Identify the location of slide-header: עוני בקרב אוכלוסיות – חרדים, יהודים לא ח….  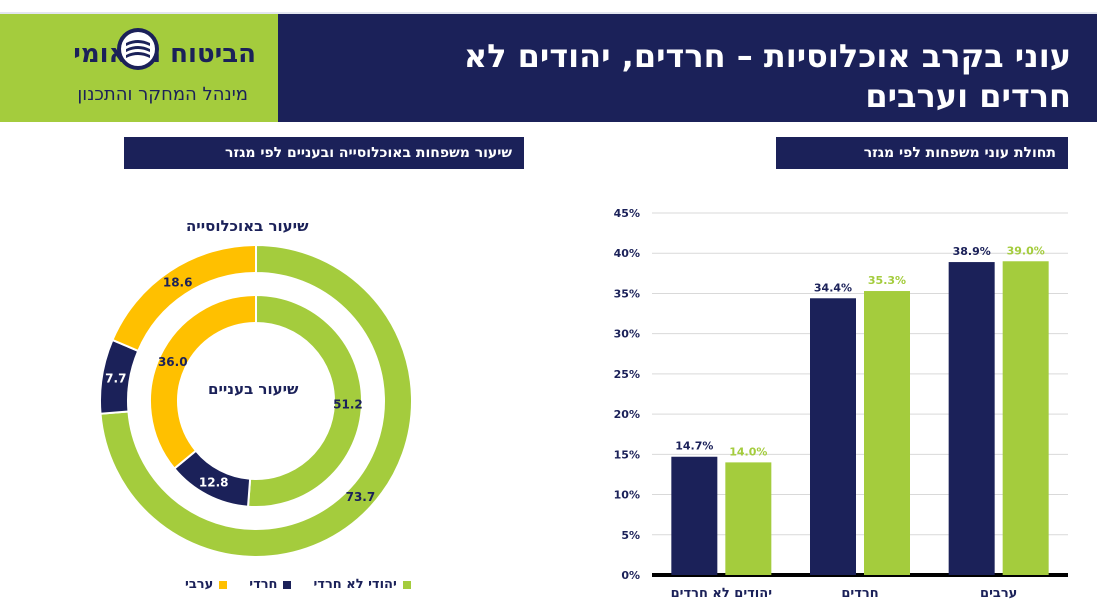
(687, 68).